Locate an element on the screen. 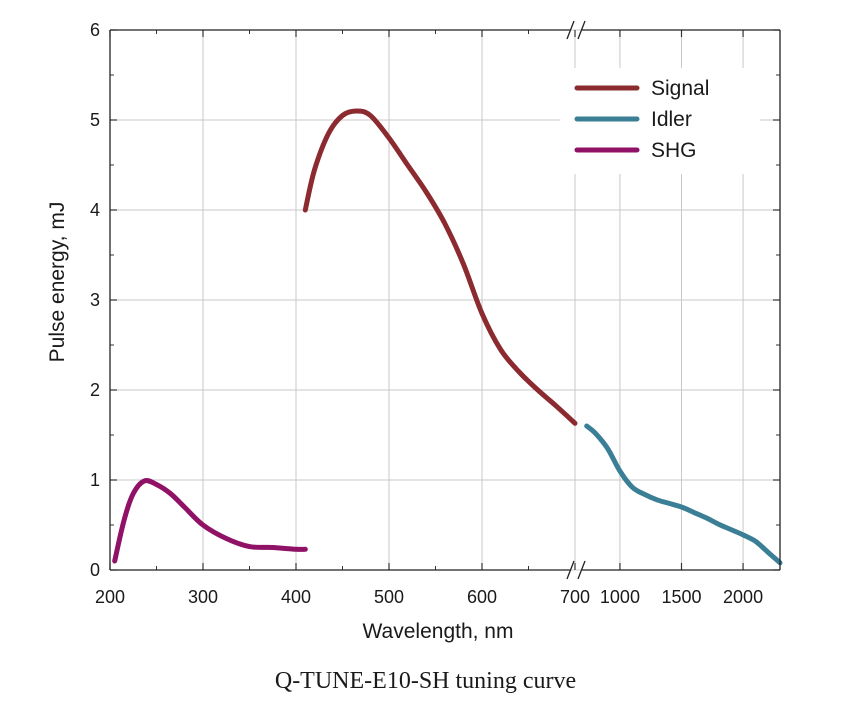 Image resolution: width=851 pixels, height=723 pixels. x-tick-label: 500 is located at coordinates (389, 597).